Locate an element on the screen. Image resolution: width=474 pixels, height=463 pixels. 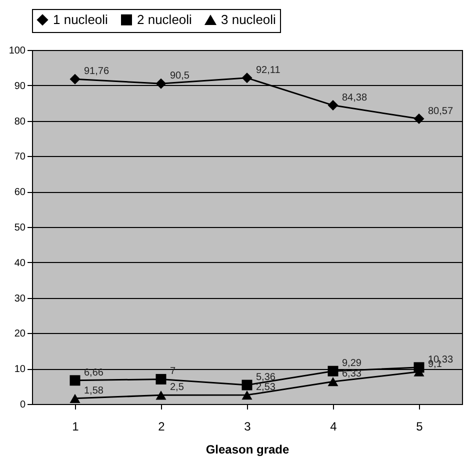
y-tick-label: 40 is located at coordinates (20, 263).